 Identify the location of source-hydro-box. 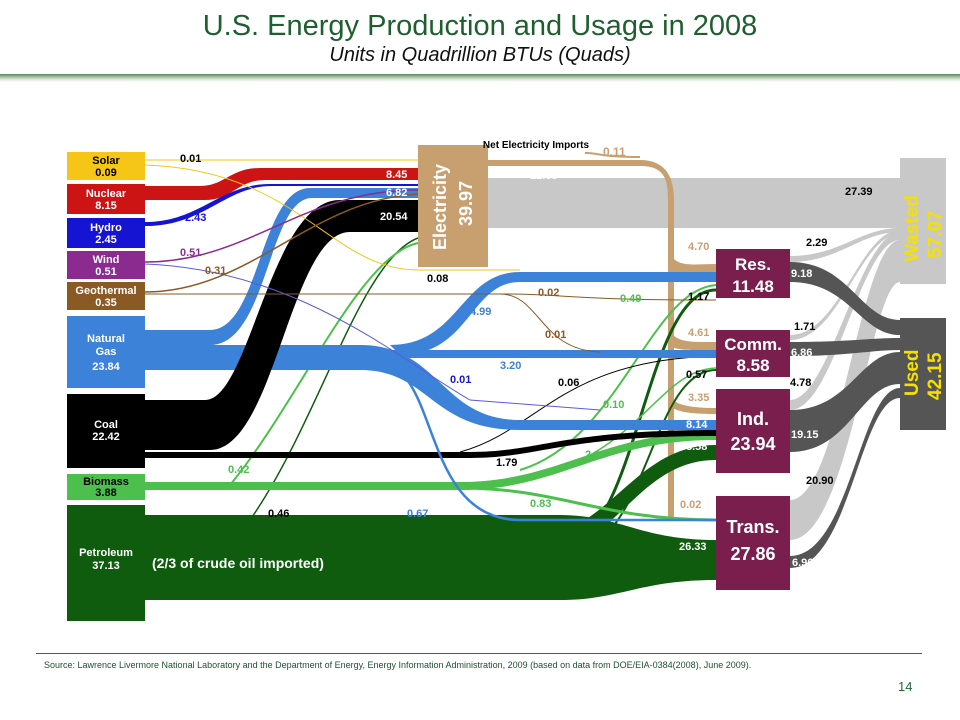
(106, 233).